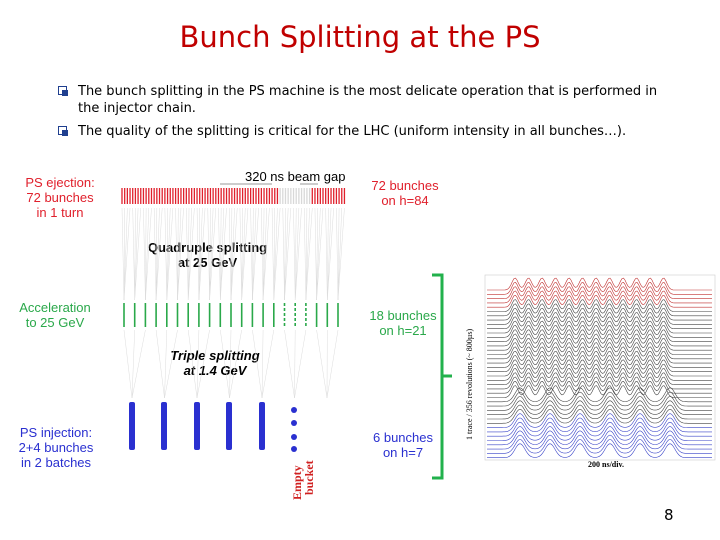 The image size is (720, 540). I want to click on label-line: to 25 GeV, so click(55, 322).